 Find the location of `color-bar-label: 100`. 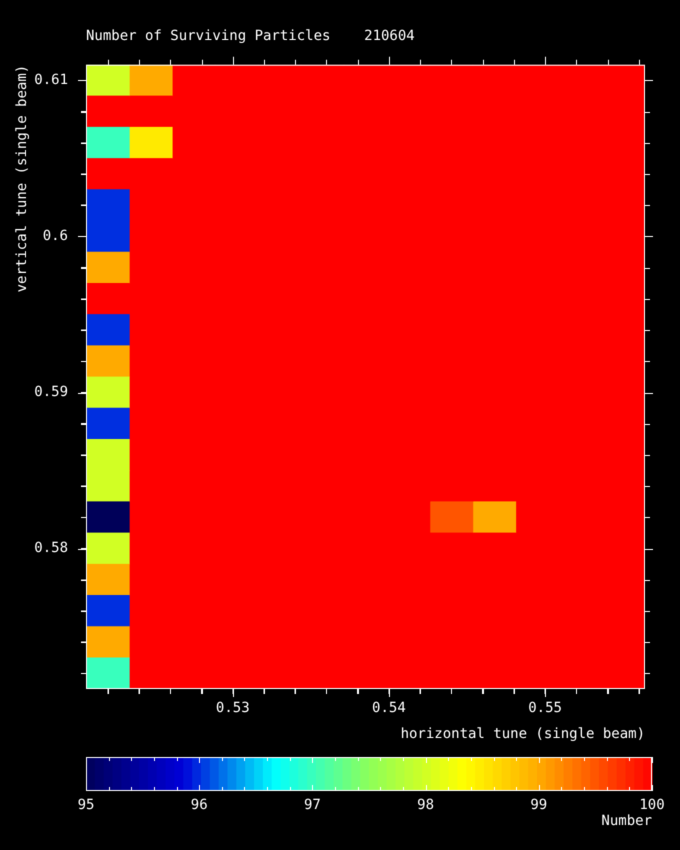

color-bar-label: 100 is located at coordinates (652, 805).